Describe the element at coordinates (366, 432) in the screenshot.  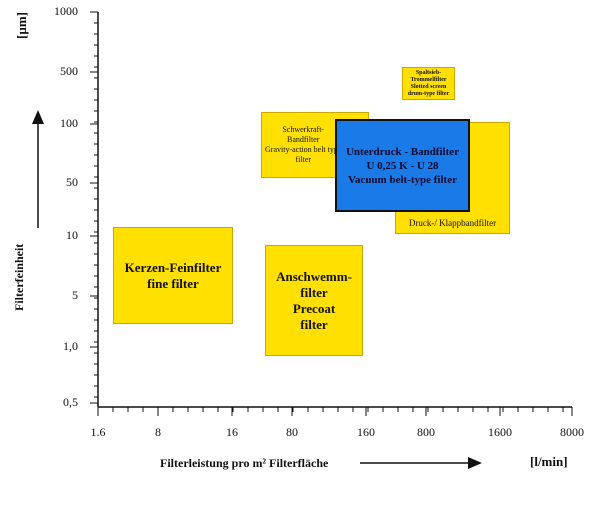
I see `x-tick-label: 160` at that location.